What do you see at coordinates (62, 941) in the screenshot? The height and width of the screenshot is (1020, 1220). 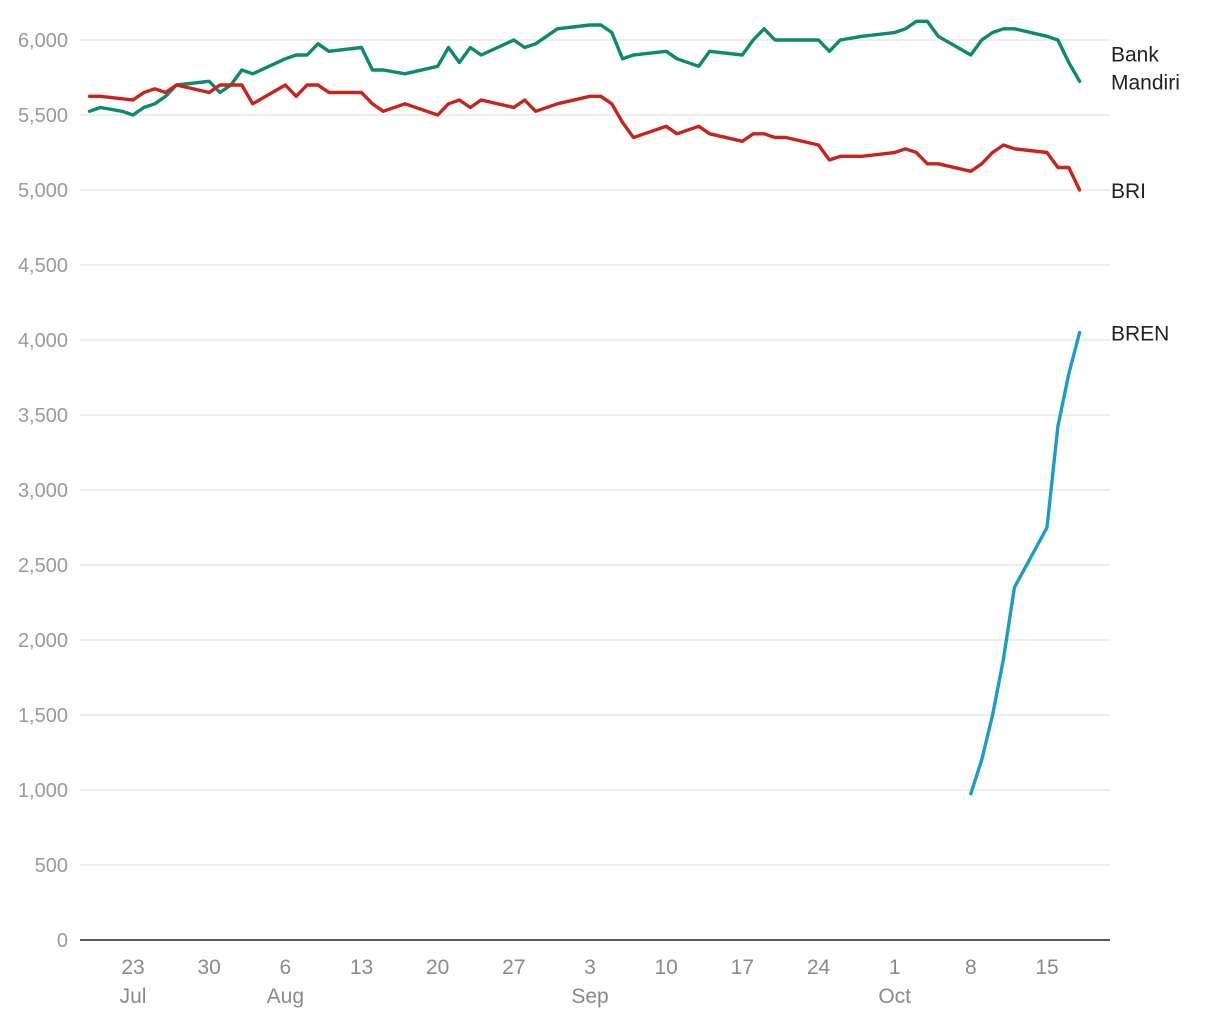 I see `y-tick-label: 0` at bounding box center [62, 941].